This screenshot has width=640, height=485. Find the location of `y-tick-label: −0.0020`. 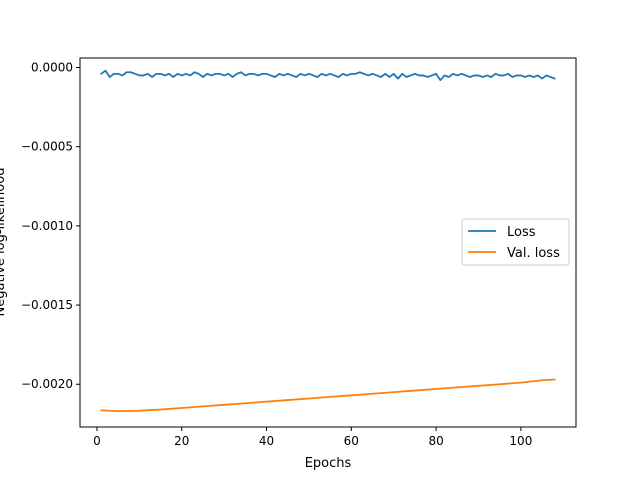

y-tick-label: −0.0020 is located at coordinates (47, 384).